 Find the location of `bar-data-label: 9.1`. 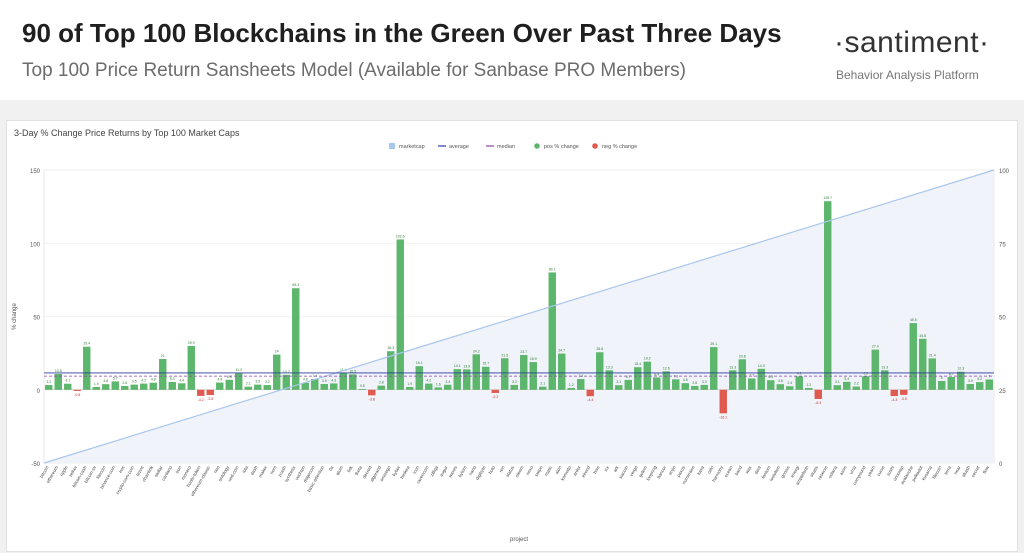

bar-data-label: 9.1 is located at coordinates (799, 373).